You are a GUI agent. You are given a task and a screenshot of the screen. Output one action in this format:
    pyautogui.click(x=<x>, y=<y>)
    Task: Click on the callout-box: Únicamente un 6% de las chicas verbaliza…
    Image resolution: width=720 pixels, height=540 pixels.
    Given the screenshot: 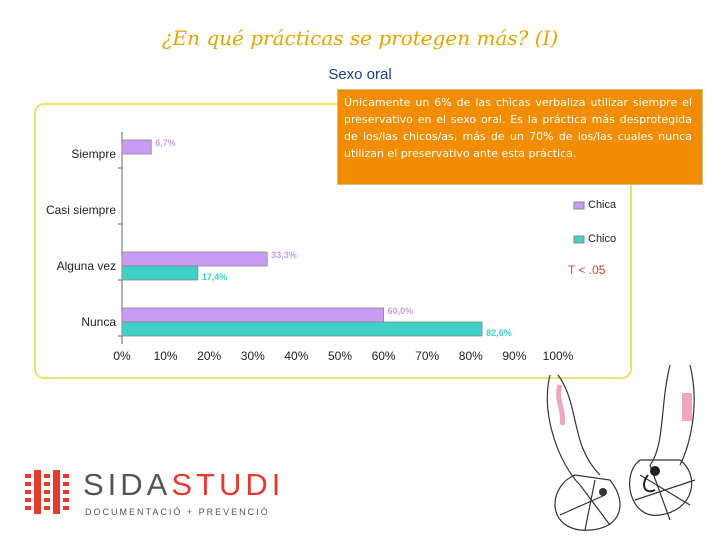 What is the action you would take?
    pyautogui.click(x=520, y=137)
    